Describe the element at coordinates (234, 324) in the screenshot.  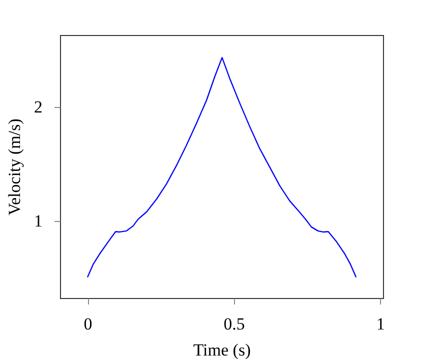
I see `x-tick-label: 0.5` at that location.